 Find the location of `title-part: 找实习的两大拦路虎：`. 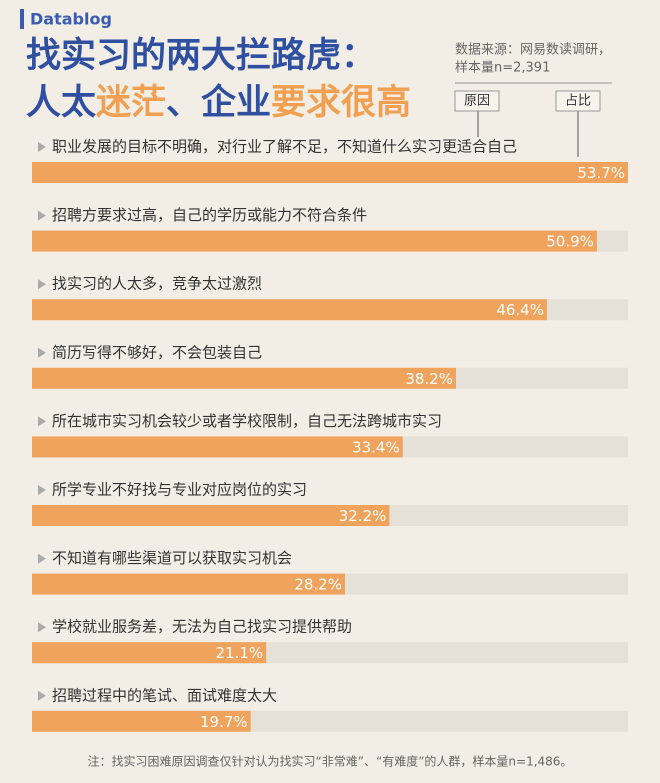

title-part: 找实习的两大拦路虎： is located at coordinates (201, 56).